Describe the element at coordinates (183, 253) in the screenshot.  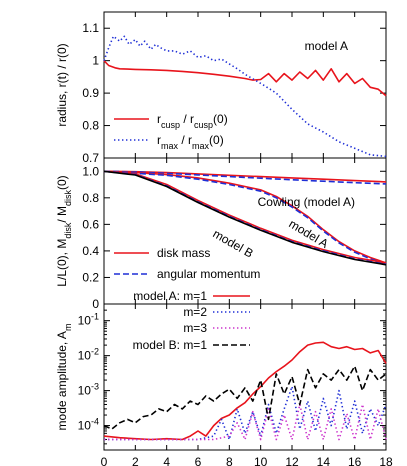
I see `legend-label: disk mass` at that location.